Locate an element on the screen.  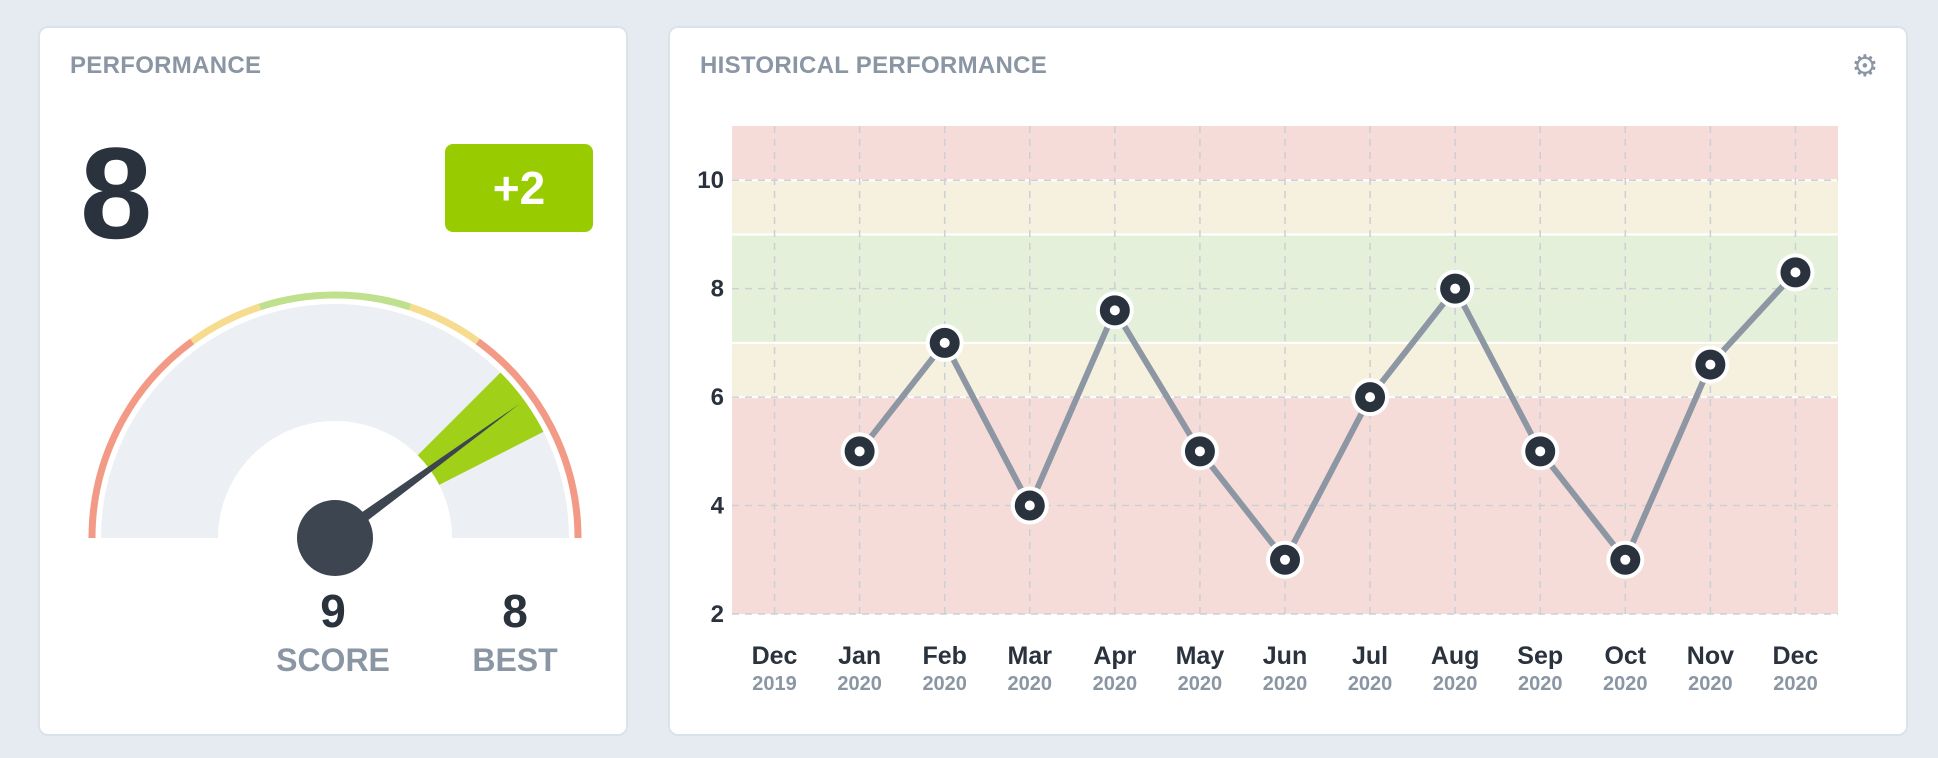
x-tick-month: Oct is located at coordinates (1625, 656).